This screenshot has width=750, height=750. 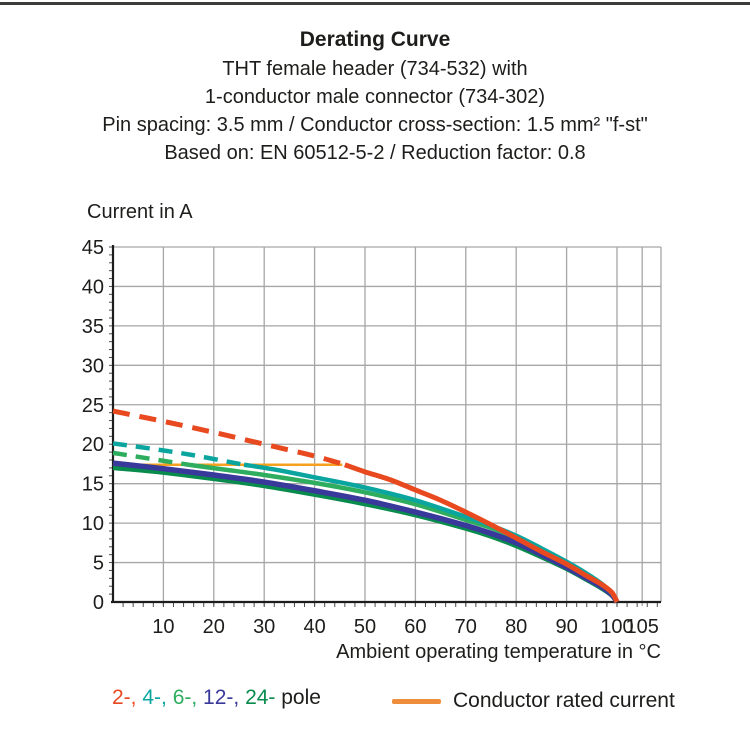 I want to click on legend-pole-label: 12-,, so click(x=224, y=697).